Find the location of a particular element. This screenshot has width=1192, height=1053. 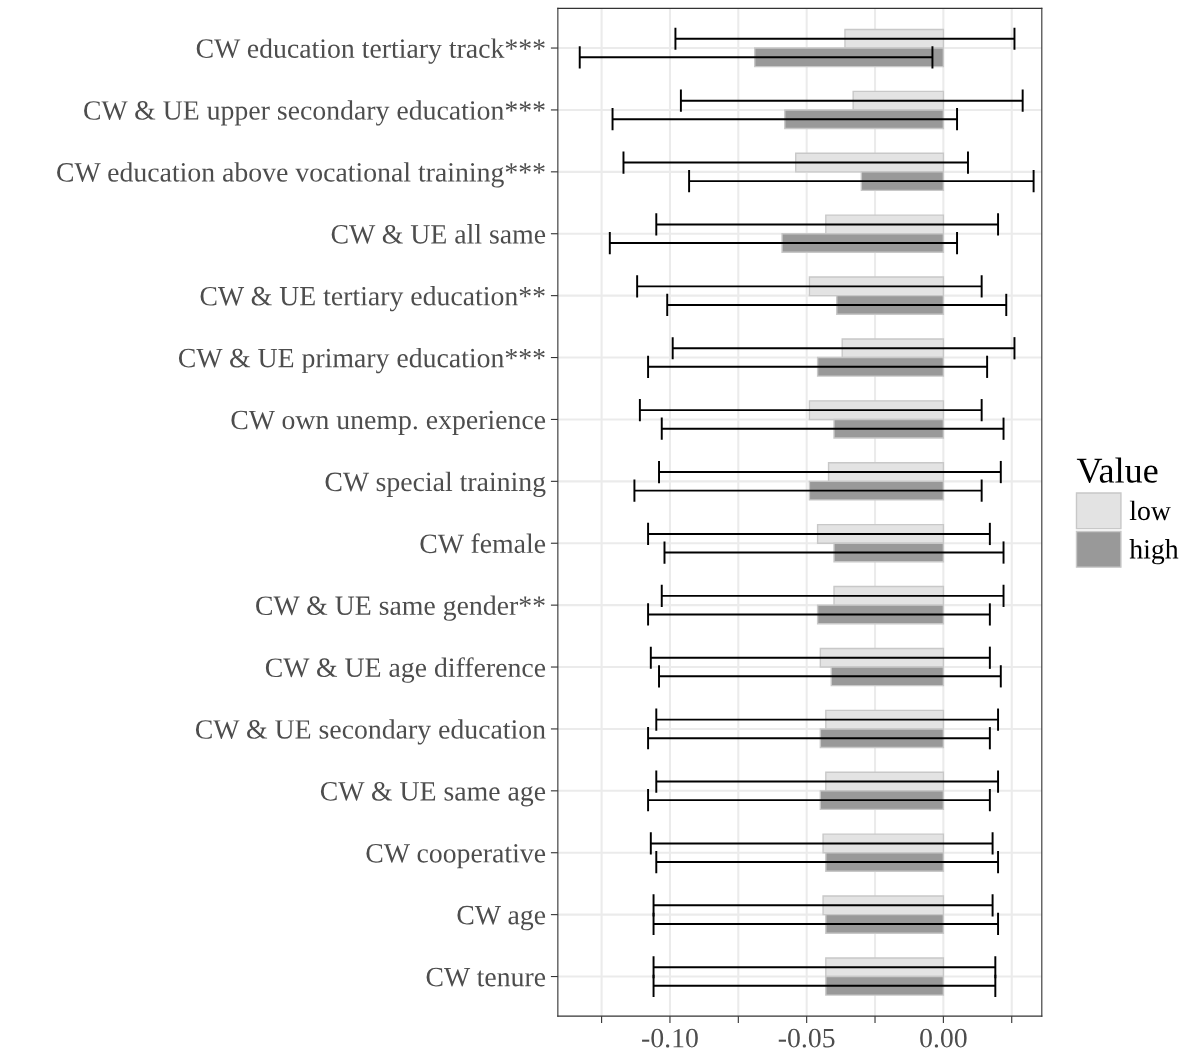

y-tick-label: CW & UE secondary education is located at coordinates (370, 732).